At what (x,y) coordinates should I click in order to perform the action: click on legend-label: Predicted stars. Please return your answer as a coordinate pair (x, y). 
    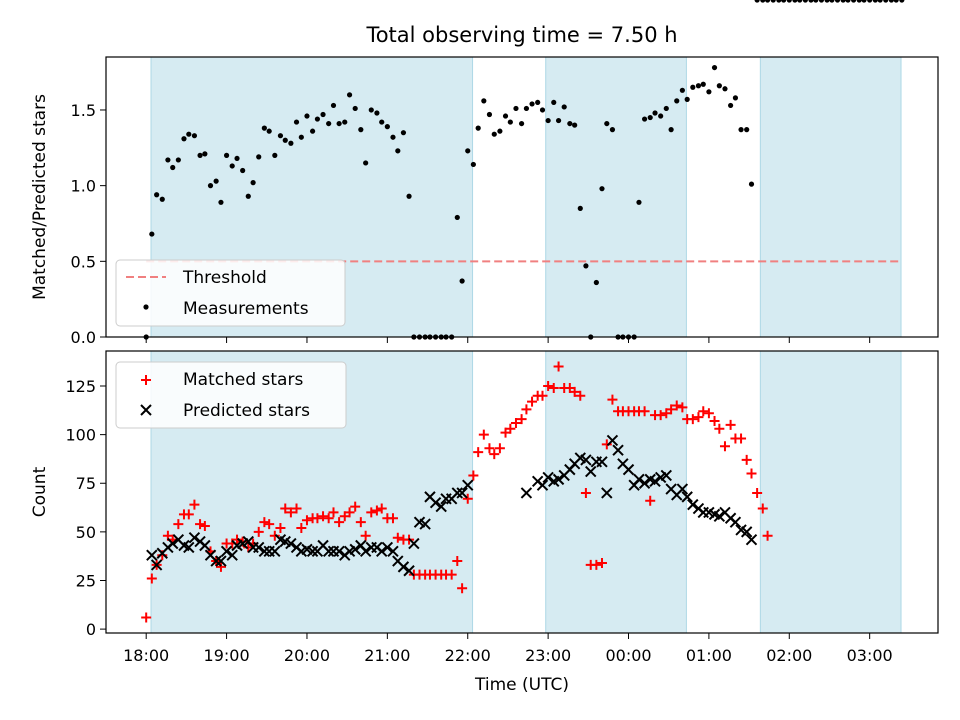
    Looking at the image, I should click on (246, 411).